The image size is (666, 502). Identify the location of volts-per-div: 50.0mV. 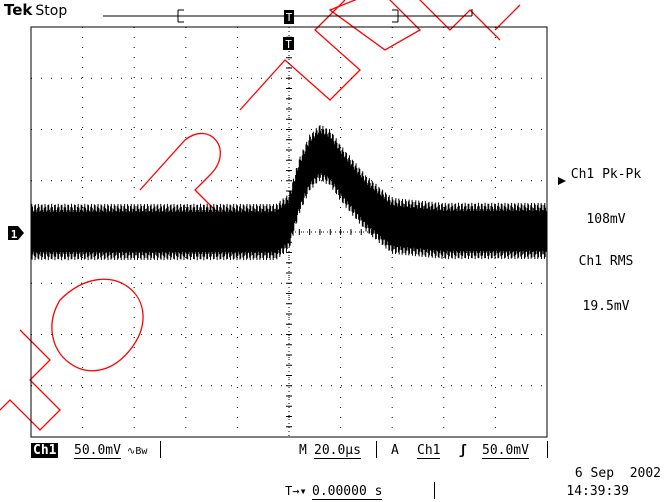
(97, 451).